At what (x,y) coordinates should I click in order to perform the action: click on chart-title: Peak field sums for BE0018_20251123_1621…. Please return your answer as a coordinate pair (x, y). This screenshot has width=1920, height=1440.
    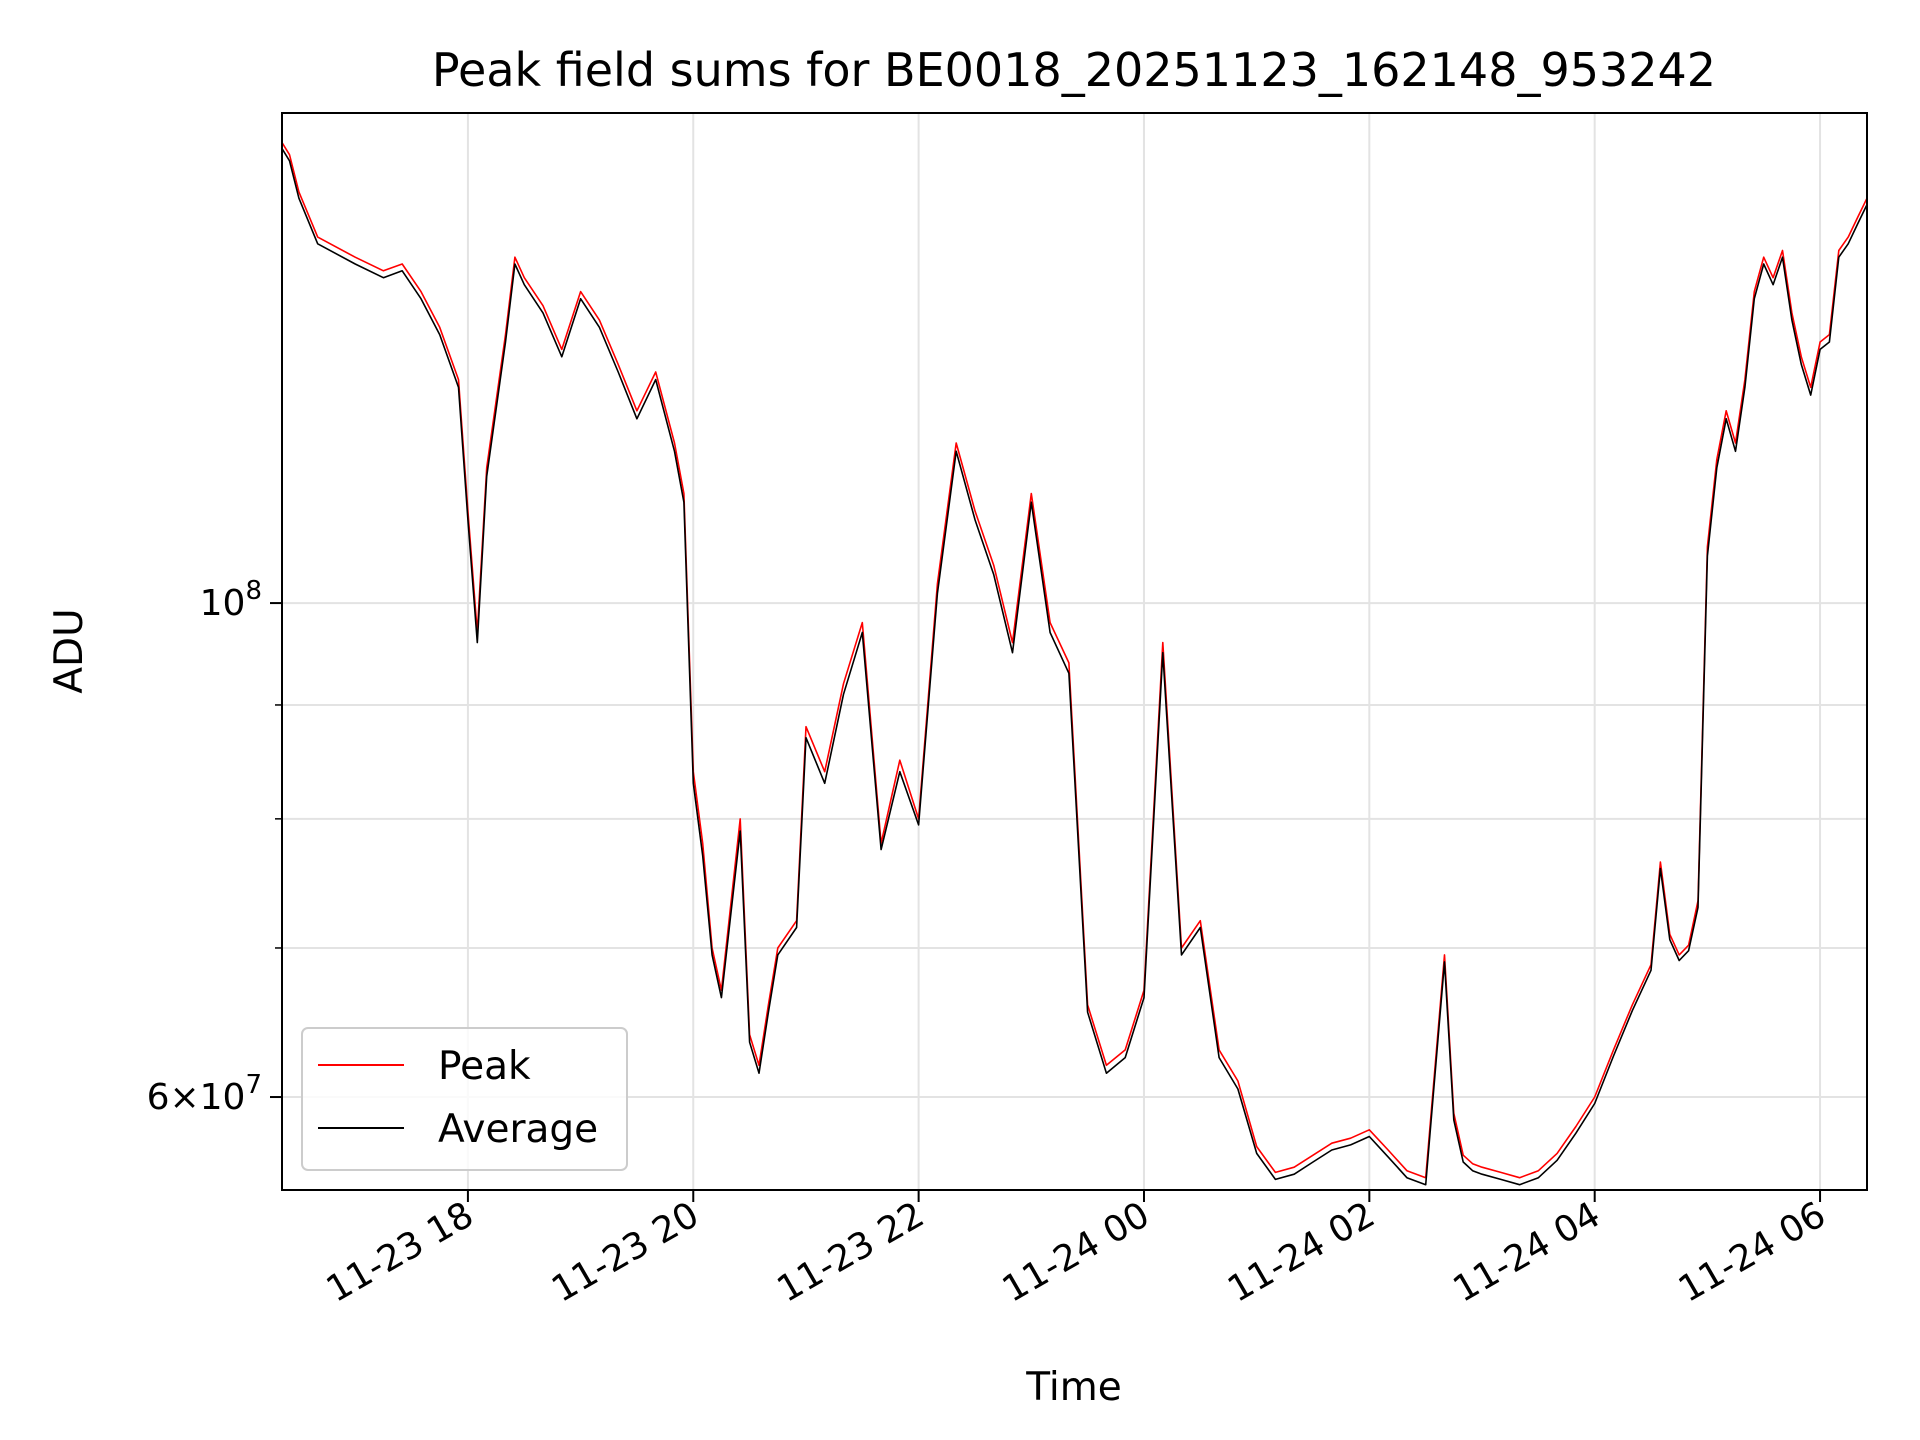
    Looking at the image, I should click on (1074, 70).